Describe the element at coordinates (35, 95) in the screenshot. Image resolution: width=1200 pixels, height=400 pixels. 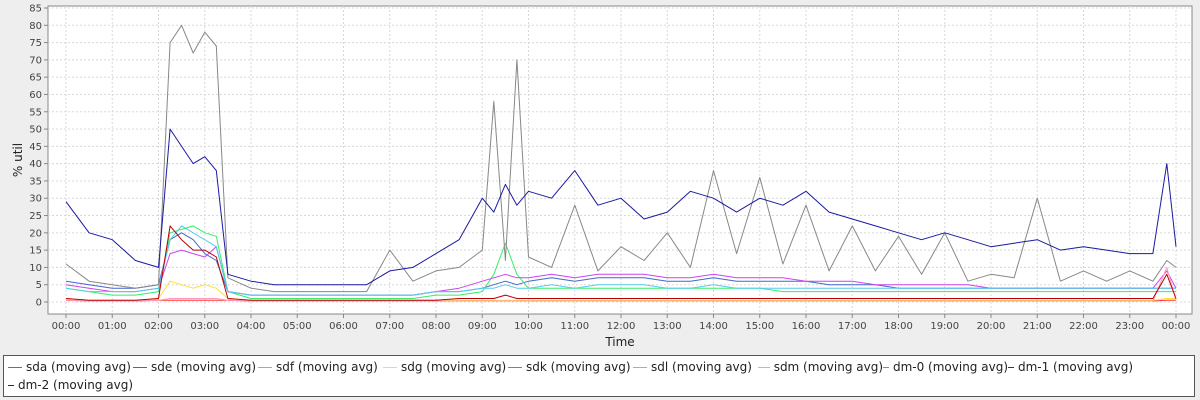
I see `y-tick-label: 60` at that location.